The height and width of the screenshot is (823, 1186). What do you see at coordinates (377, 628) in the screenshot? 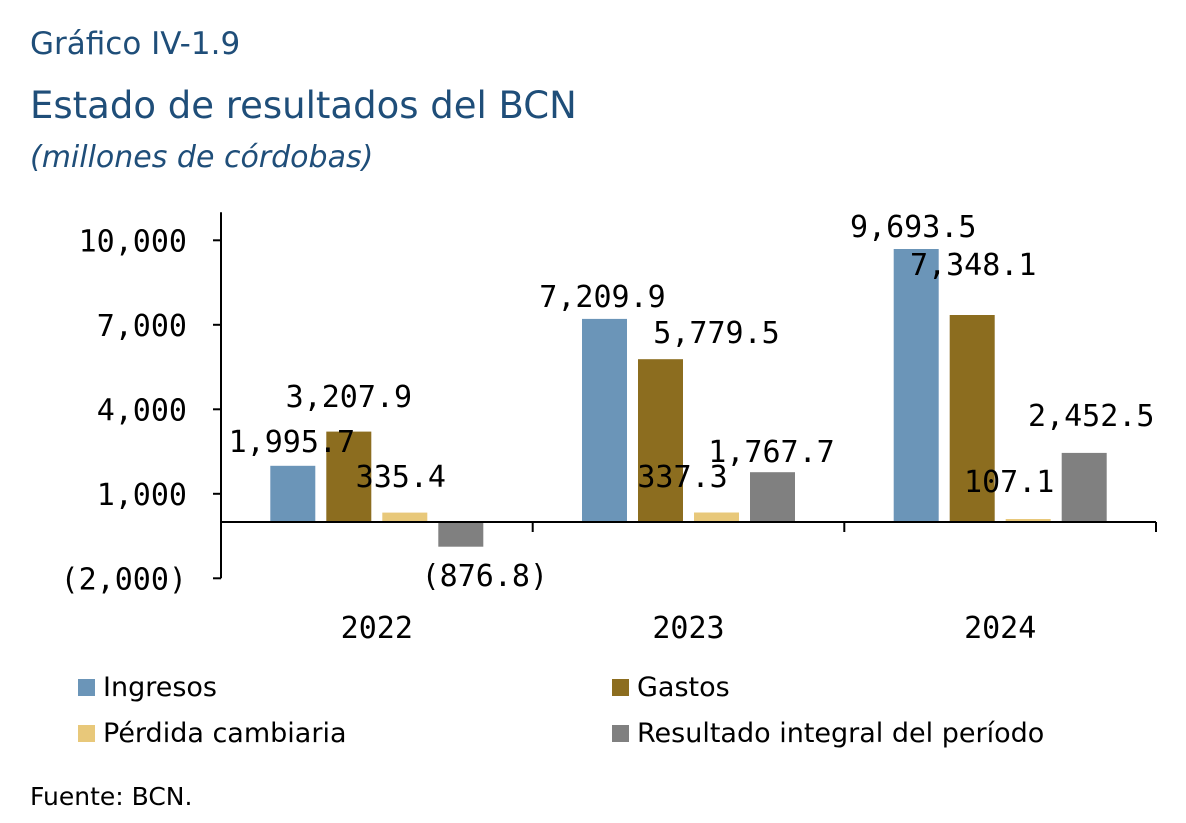
I see `x-category-label-2022: 2022` at bounding box center [377, 628].